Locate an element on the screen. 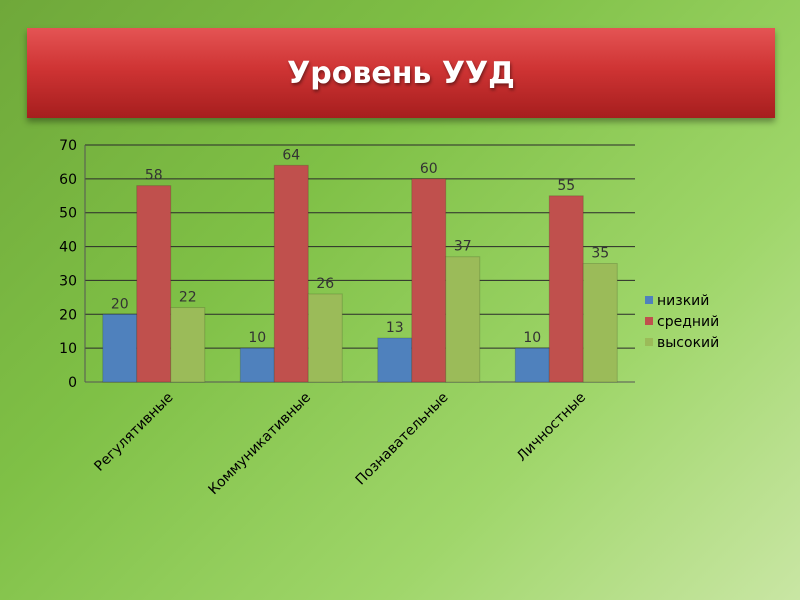 This screenshot has width=800, height=600. data-label: 35 is located at coordinates (600, 254).